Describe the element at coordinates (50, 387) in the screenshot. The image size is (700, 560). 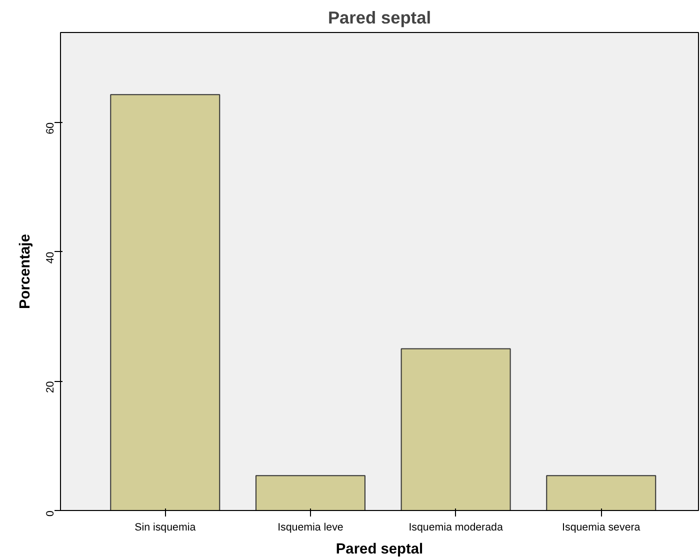
I see `y-tick-label: 20` at that location.